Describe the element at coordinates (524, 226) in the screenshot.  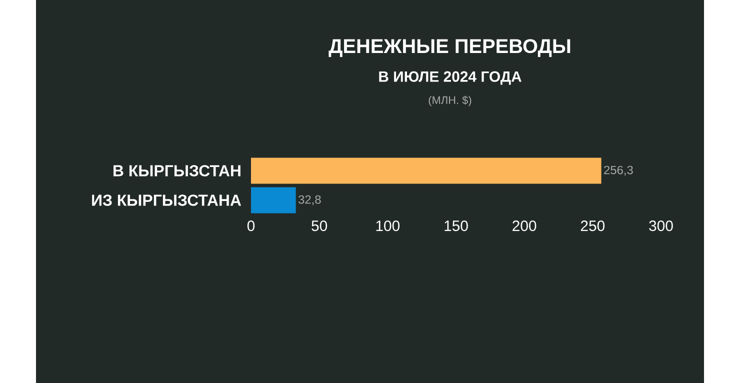
I see `x-tick-label: 200` at that location.